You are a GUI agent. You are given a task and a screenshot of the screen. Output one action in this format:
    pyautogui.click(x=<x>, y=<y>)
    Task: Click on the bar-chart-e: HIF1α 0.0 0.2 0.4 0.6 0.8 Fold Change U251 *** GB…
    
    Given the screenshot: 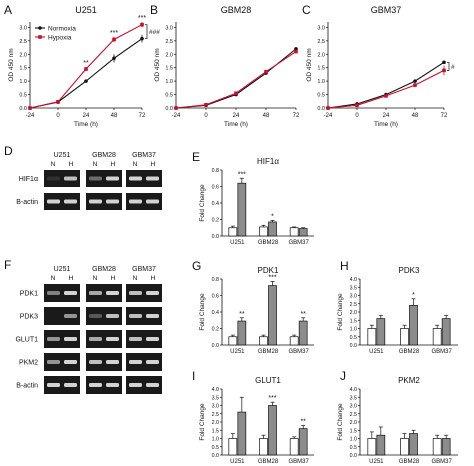 What is the action you would take?
    pyautogui.click(x=256, y=201)
    